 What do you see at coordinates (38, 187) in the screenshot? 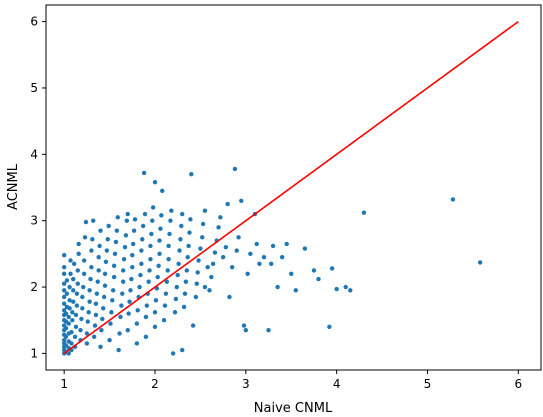
I see `y-axis-ticks: 1 2 3 4 5 6` at bounding box center [38, 187].